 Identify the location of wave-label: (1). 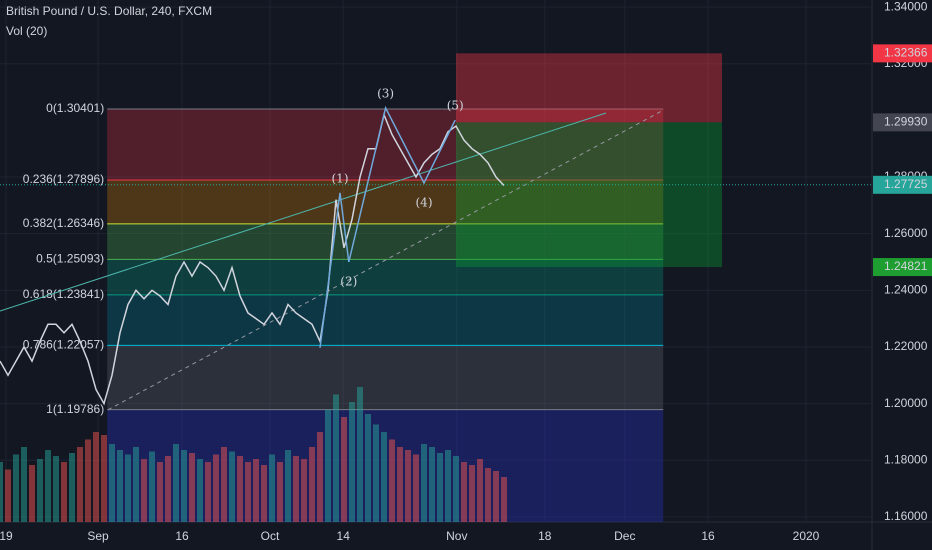
(340, 178).